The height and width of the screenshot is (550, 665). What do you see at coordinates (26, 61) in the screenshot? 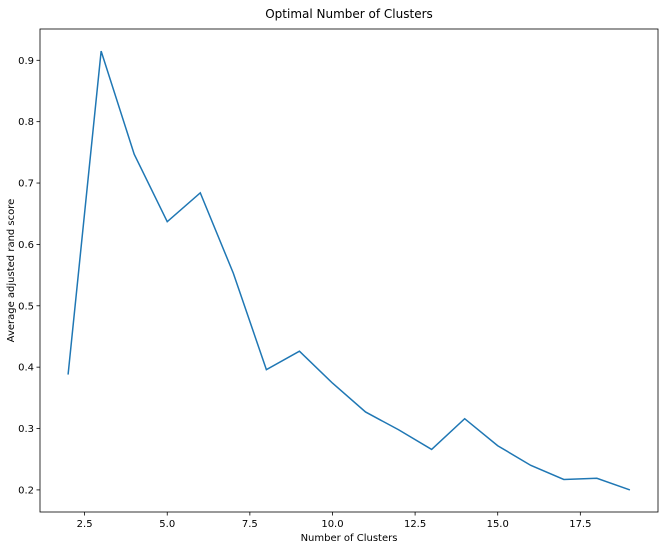
I see `y-tick-label: 0.9` at bounding box center [26, 61].